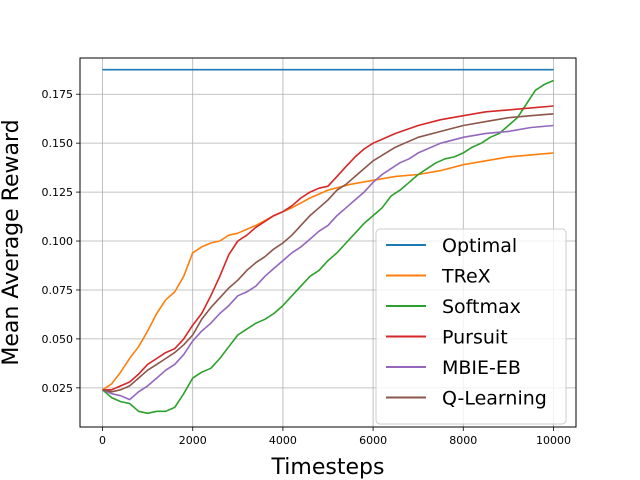  What do you see at coordinates (494, 399) in the screenshot?
I see `legend-label: Q-Learning` at bounding box center [494, 399].